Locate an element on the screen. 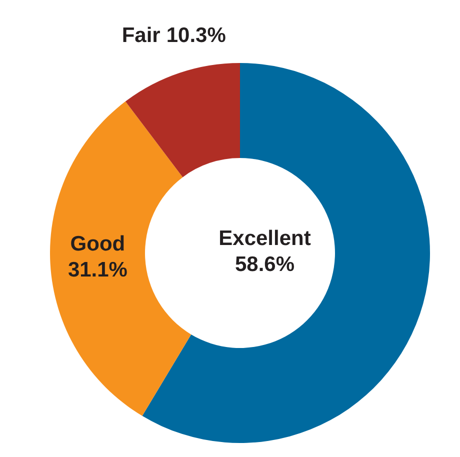 The height and width of the screenshot is (457, 460). data-label: 10.3% is located at coordinates (196, 35).